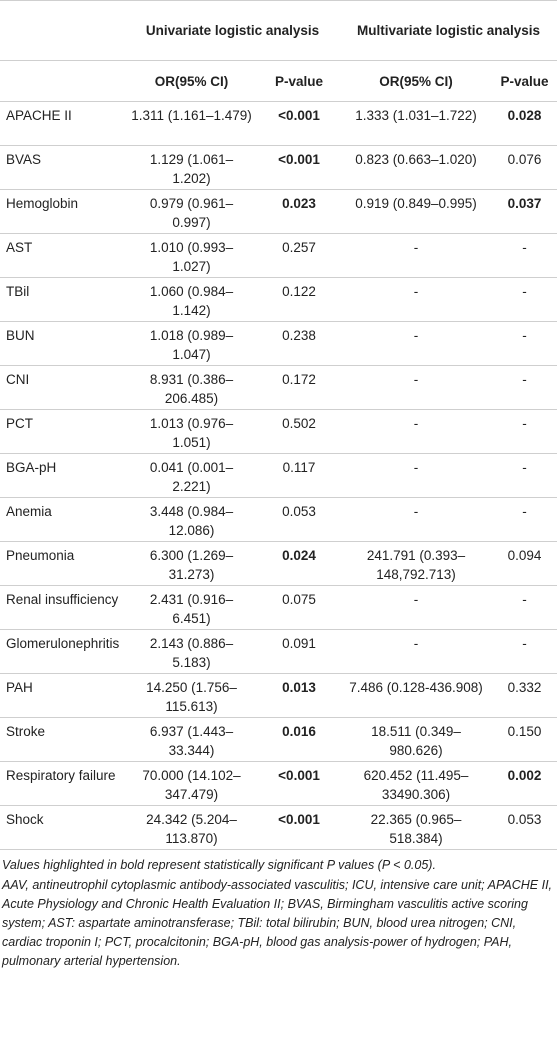 This screenshot has height=1059, width=557. I want to click on table-cell: 0.117, so click(299, 475).